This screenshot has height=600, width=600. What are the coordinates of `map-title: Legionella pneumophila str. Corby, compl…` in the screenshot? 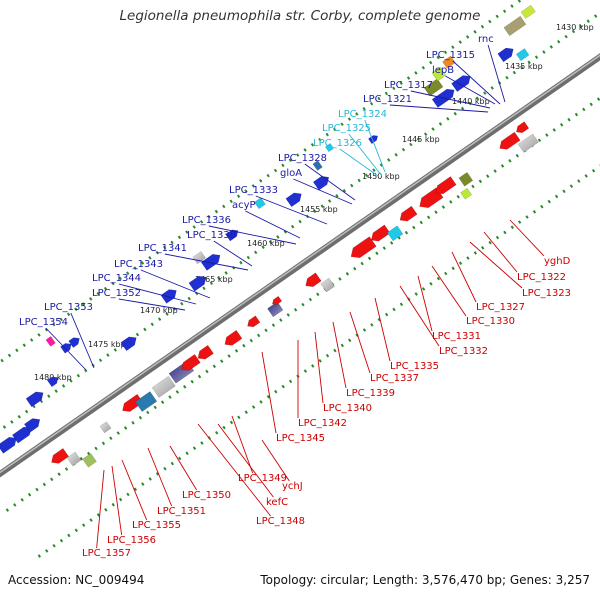 It's located at (300, 16).